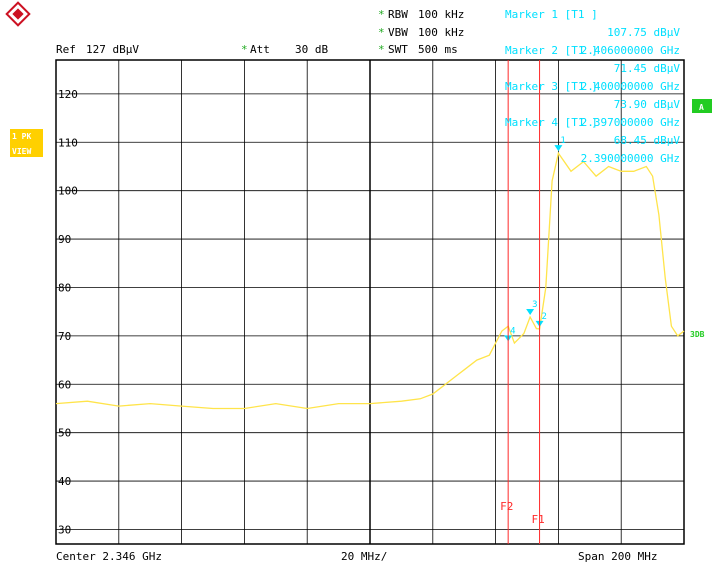 This screenshot has width=712, height=570. I want to click on marker-readout-freq: 2.390000000 GHz, so click(630, 158).